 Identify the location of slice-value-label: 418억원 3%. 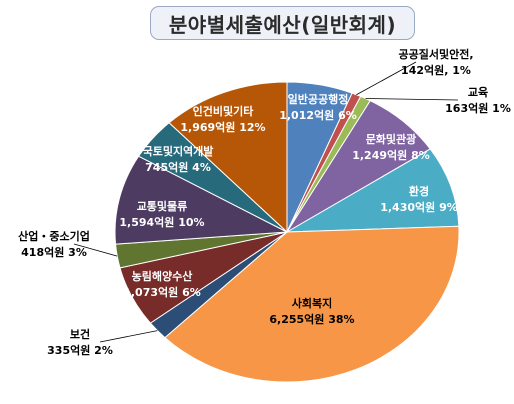
(54, 252).